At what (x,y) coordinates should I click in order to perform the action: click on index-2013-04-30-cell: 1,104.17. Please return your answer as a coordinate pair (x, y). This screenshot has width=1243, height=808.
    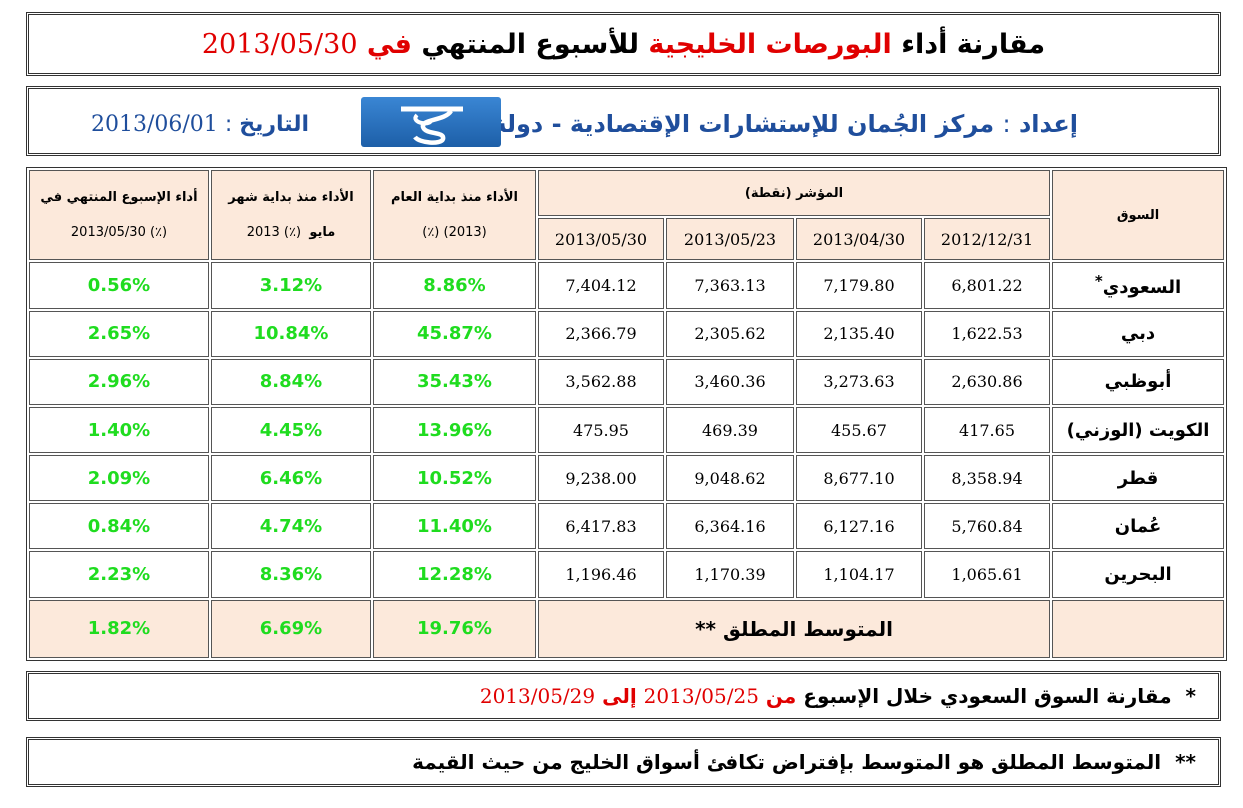
    Looking at the image, I should click on (859, 574).